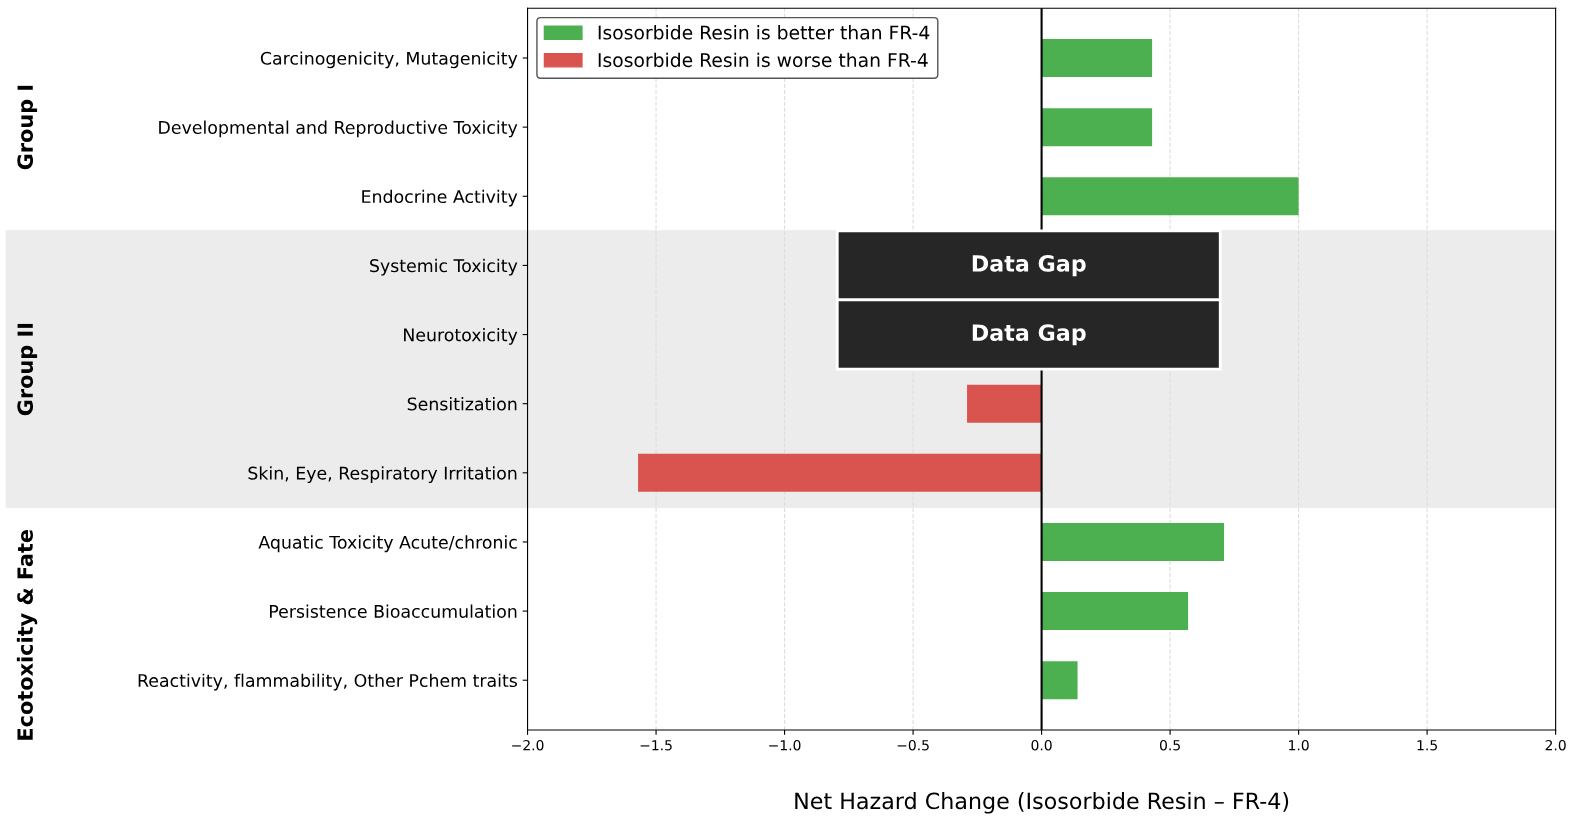  I want to click on y-tick-label: Neurotoxicity, so click(461, 336).